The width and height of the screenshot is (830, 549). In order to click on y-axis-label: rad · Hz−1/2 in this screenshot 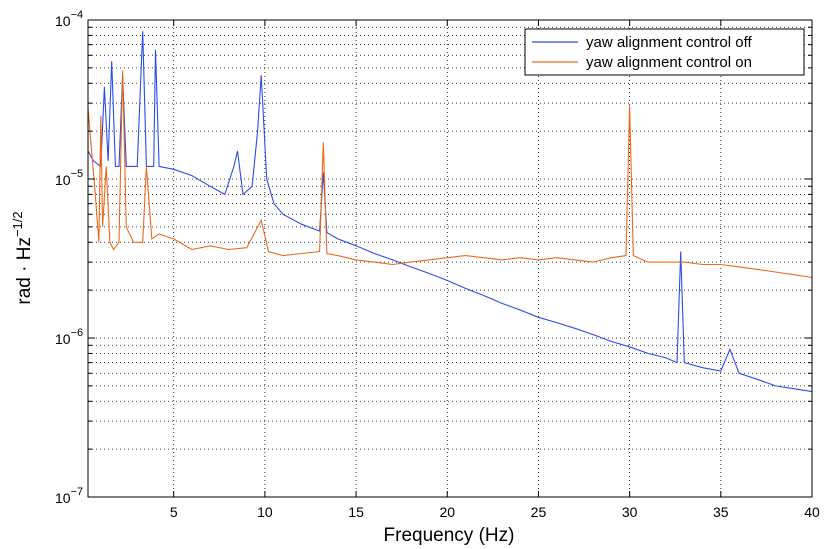, I will do `click(22, 257)`.